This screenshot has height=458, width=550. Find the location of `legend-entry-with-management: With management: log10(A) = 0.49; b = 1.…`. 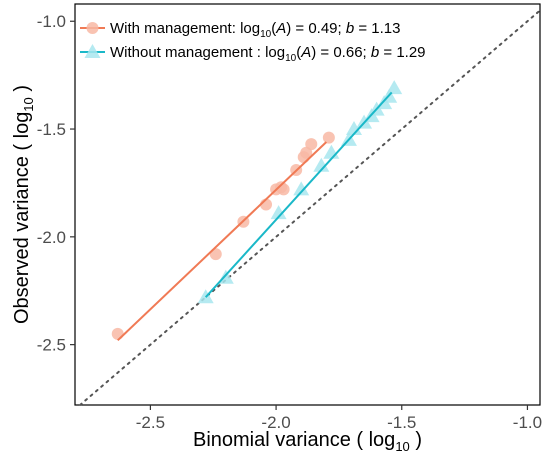

legend-entry-with-management: With management: log10(A) = 0.49; b = 1.… is located at coordinates (240, 30).